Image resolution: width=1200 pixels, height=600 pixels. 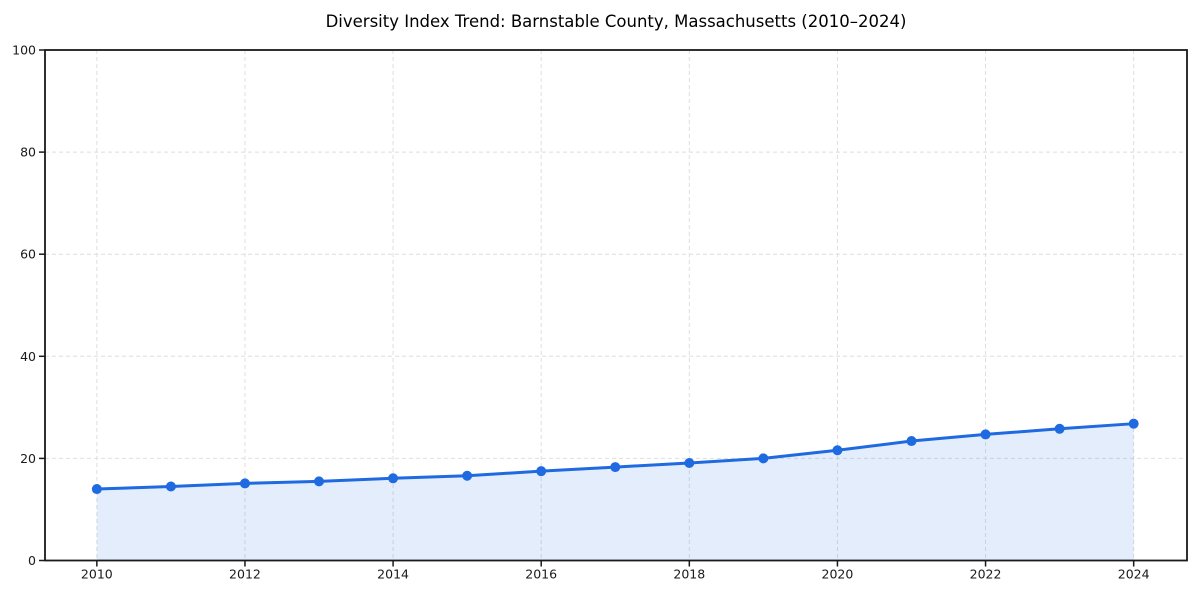 What do you see at coordinates (467, 475) in the screenshot?
I see `data-point-2015` at bounding box center [467, 475].